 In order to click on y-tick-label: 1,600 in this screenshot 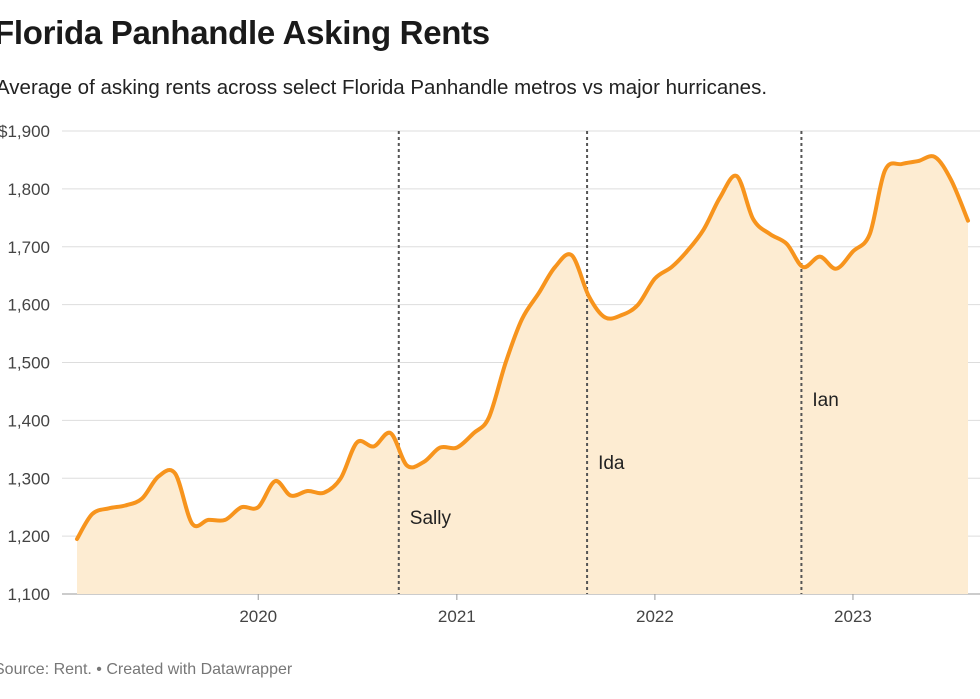, I will do `click(28, 305)`.